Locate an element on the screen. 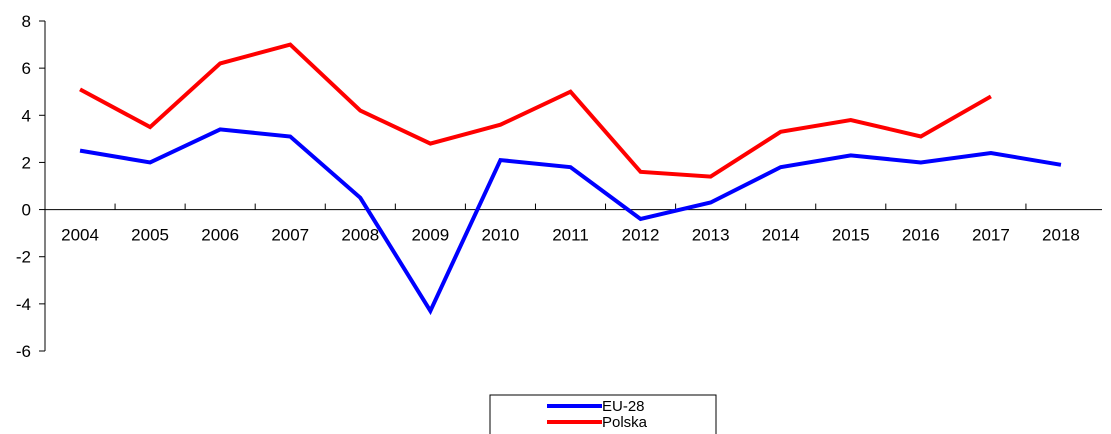 The image size is (1111, 434). x-tick-label: 2013 is located at coordinates (711, 235).